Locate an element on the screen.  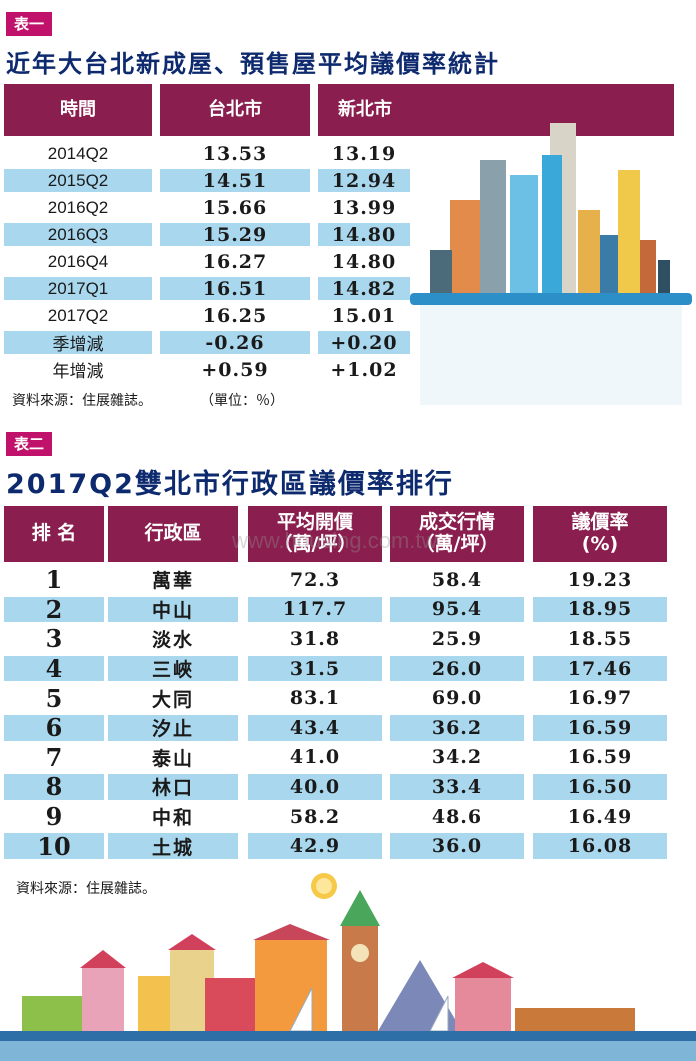
table1-header-cell: 新北市 is located at coordinates (496, 110).